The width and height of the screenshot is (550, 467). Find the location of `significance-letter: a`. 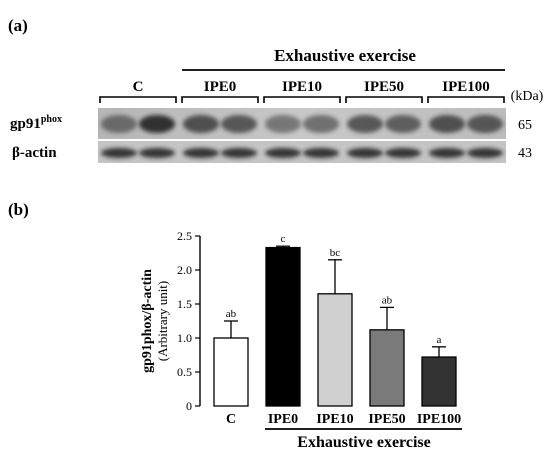

significance-letter: a is located at coordinates (439, 340).